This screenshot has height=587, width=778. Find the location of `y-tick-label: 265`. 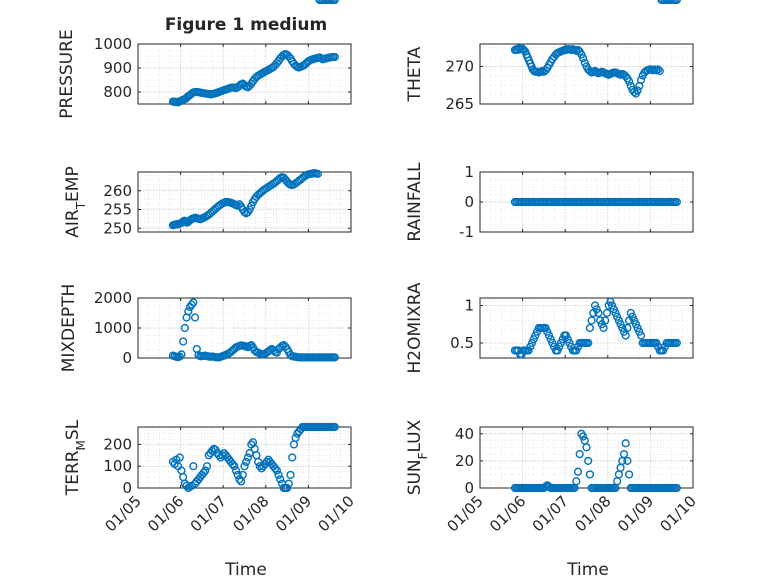

y-tick-label: 265 is located at coordinates (459, 104).